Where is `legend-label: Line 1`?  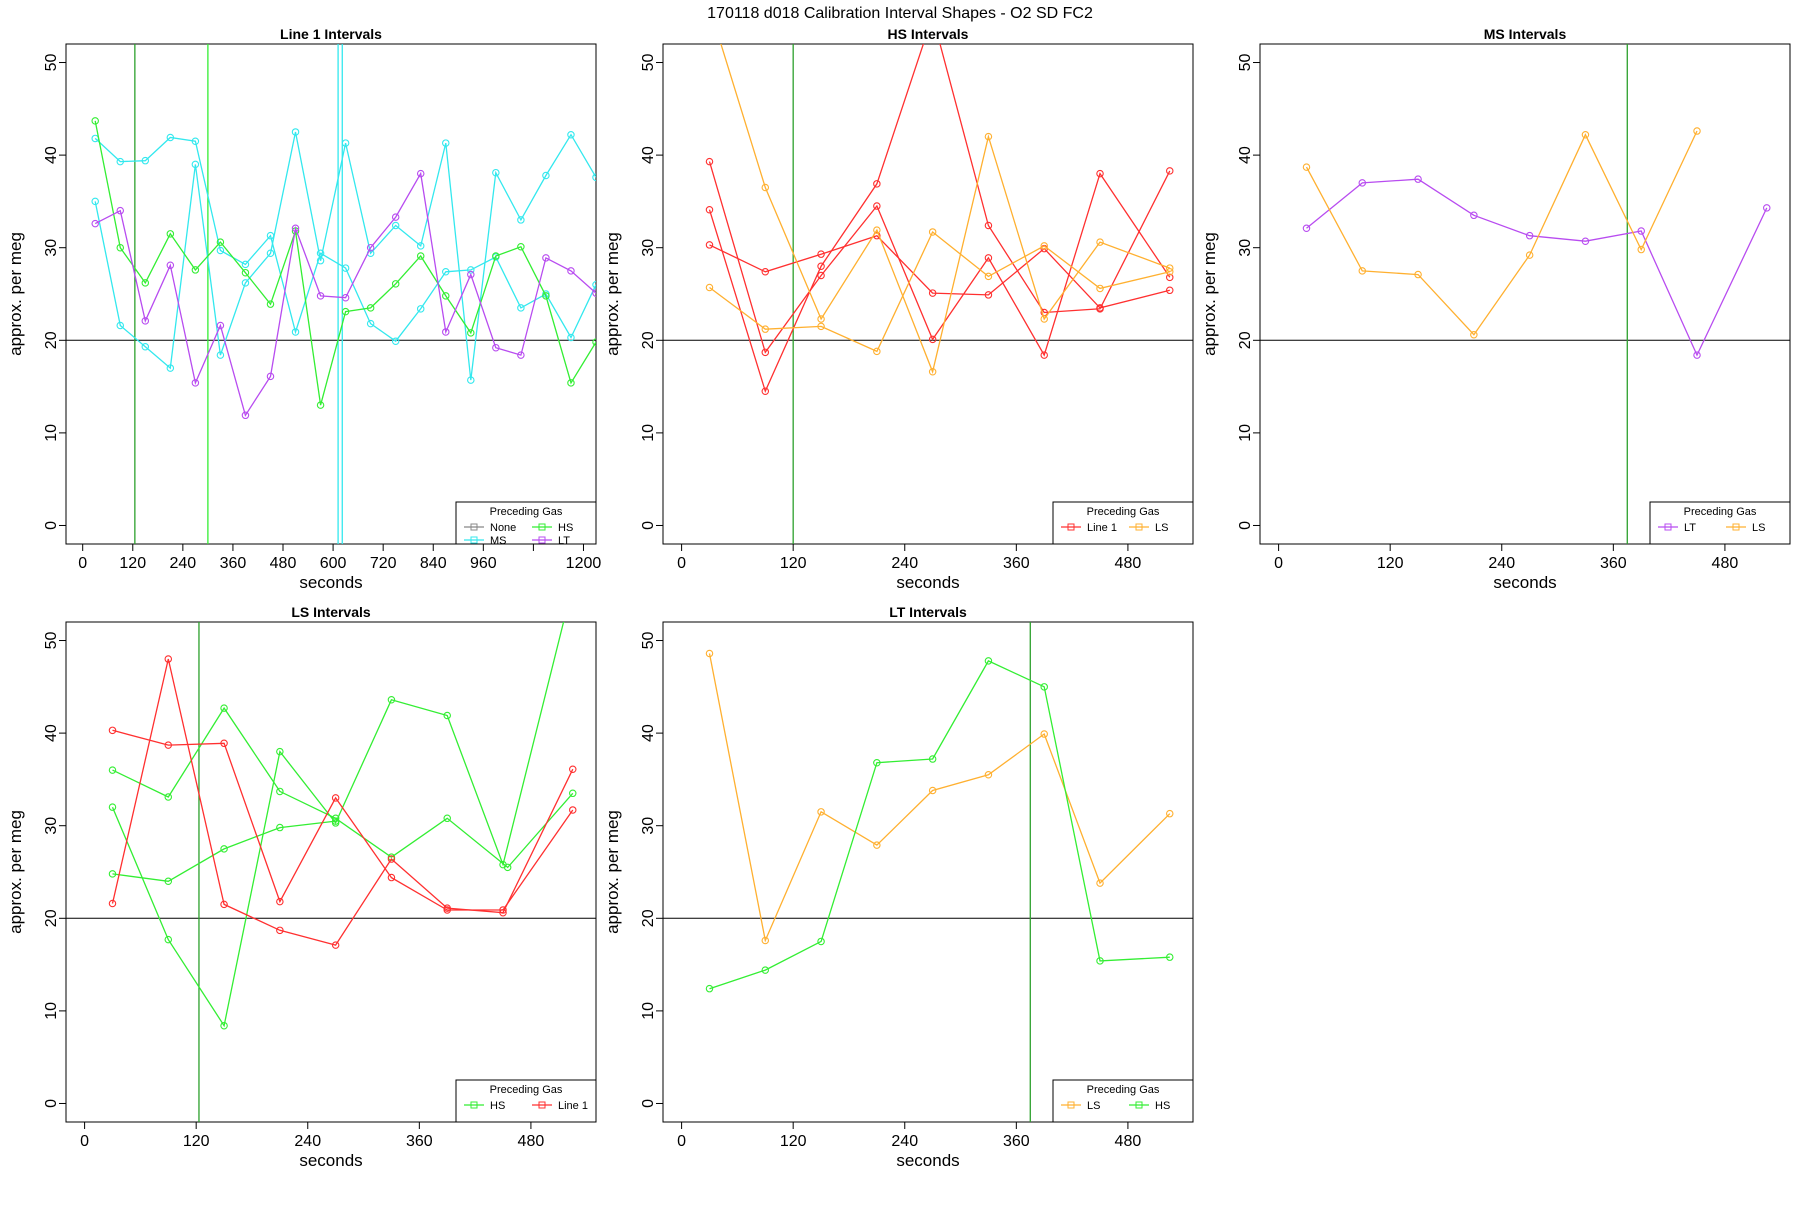 legend-label: Line 1 is located at coordinates (573, 1106).